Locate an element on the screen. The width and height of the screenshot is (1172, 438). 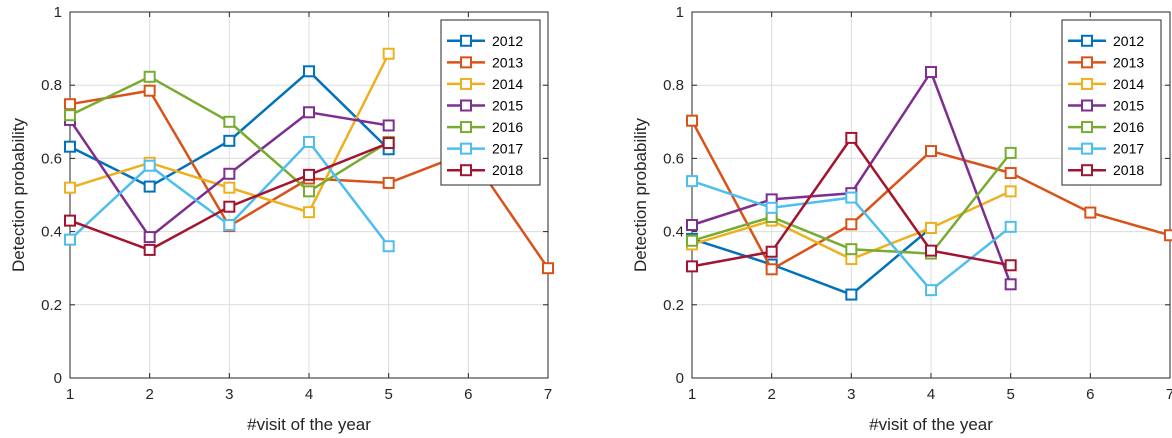
legend-marker-2013 is located at coordinates (466, 62).